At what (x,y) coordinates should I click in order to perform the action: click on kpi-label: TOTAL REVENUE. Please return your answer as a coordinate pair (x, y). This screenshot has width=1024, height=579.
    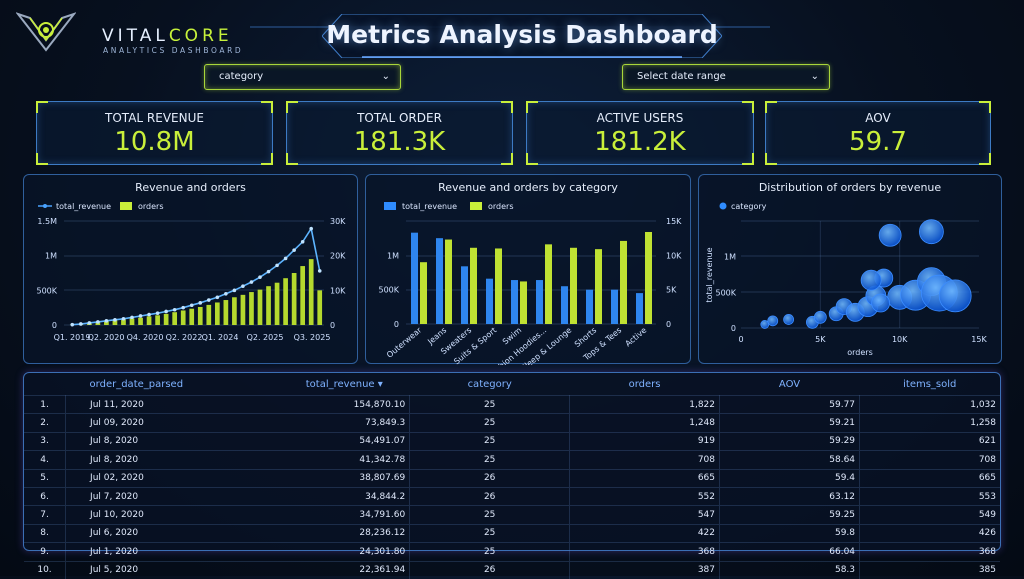
    Looking at the image, I should click on (154, 118).